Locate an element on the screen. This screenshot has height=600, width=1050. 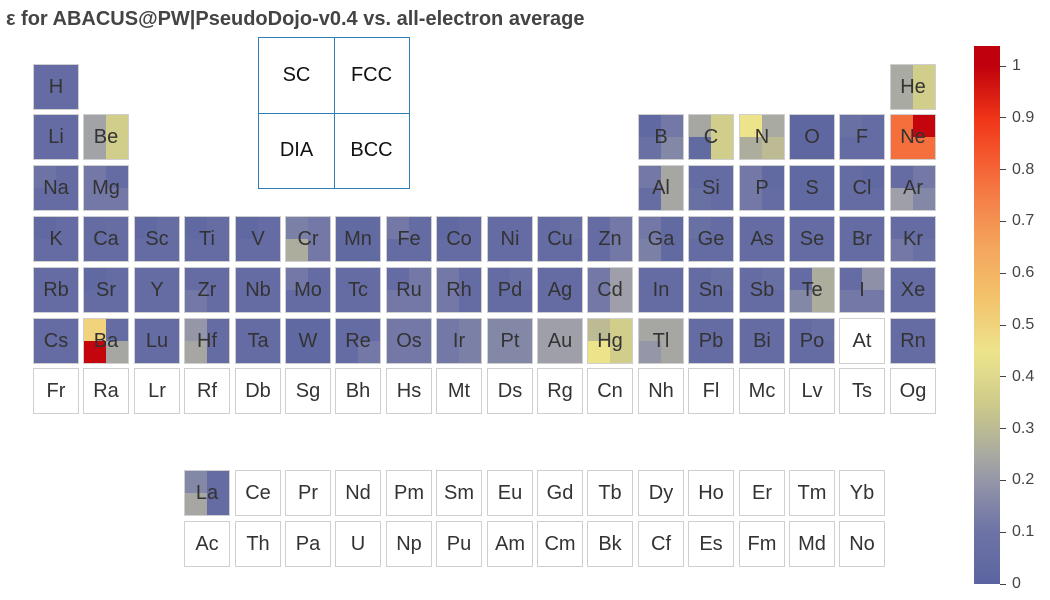
element-symbol: Fr is located at coordinates (56, 390).